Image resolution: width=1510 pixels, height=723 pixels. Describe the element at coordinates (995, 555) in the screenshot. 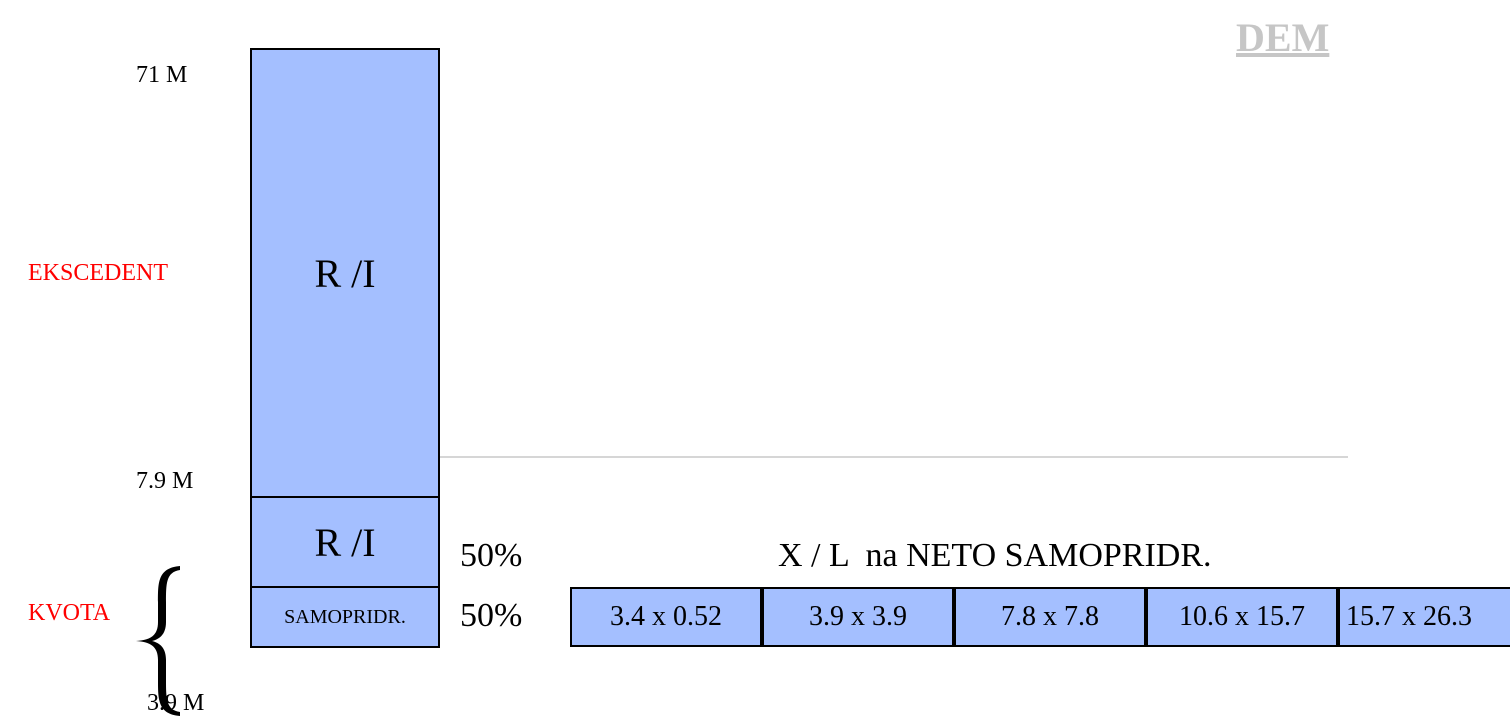

I see `ratio-row-title: X / L na NETO SAMOPRIDR.` at that location.